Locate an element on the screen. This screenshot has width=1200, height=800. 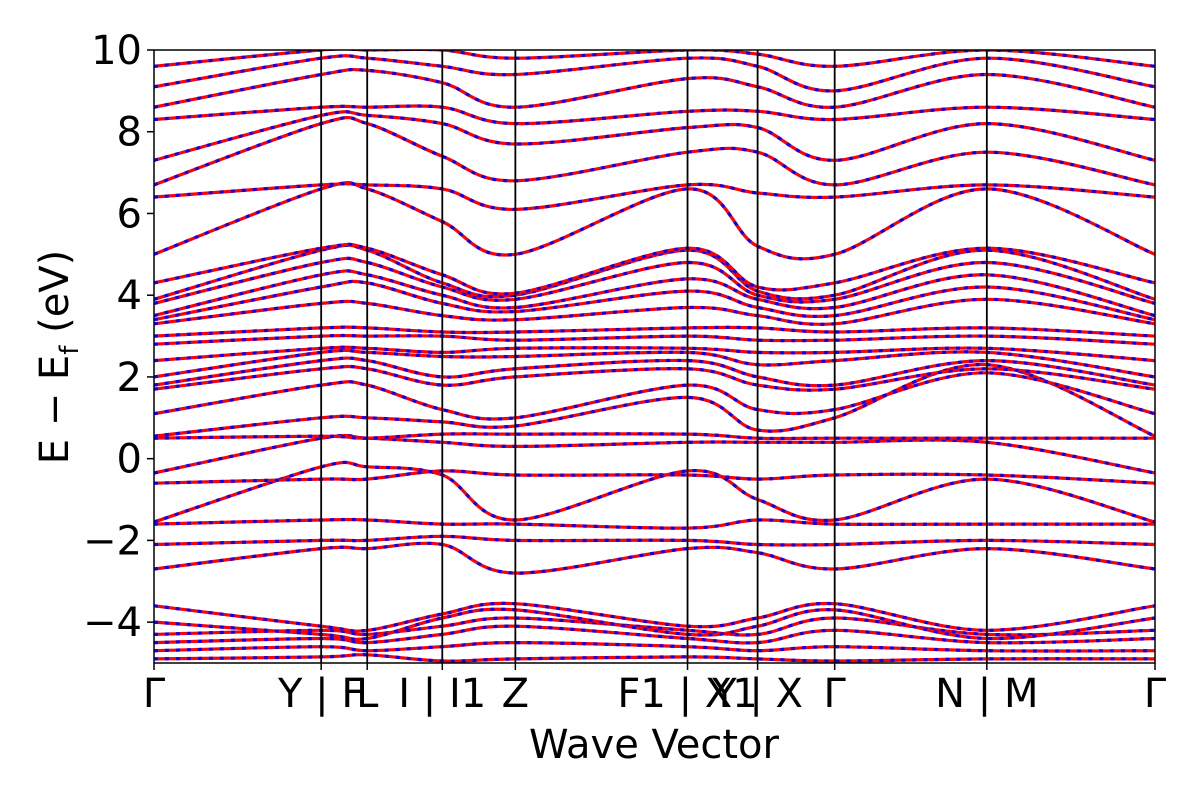
y-tick-label: −4 is located at coordinates (112, 623).